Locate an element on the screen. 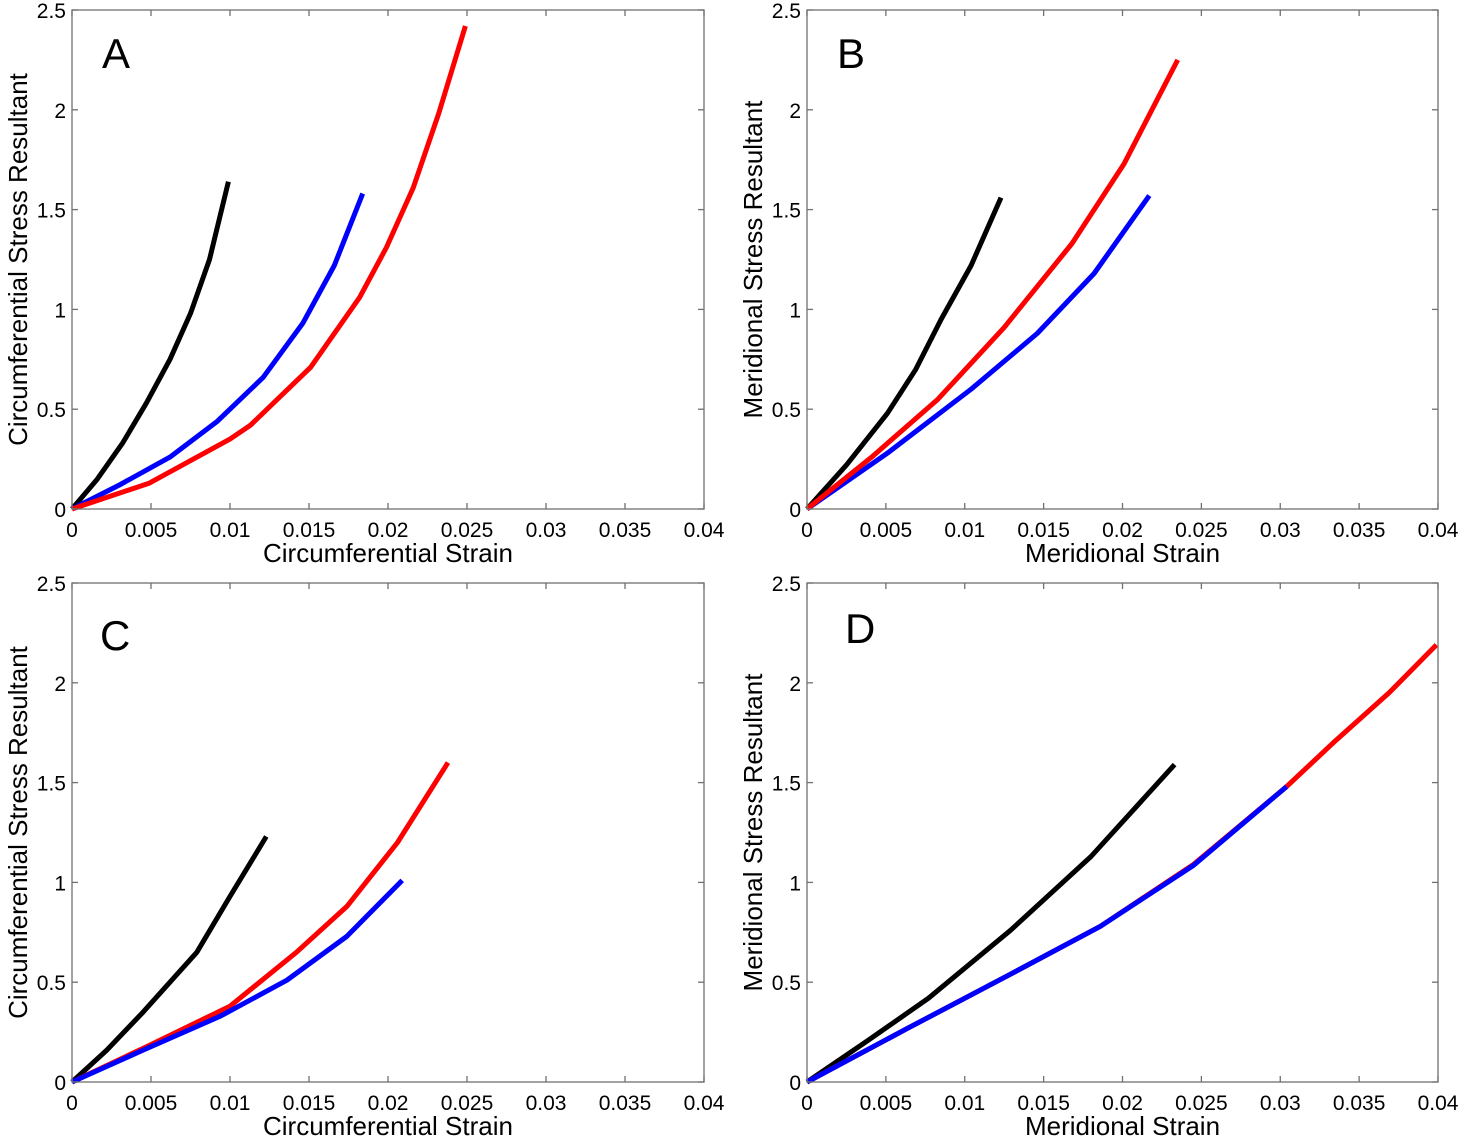 This screenshot has height=1142, width=1466. panel-letter: A is located at coordinates (116, 53).